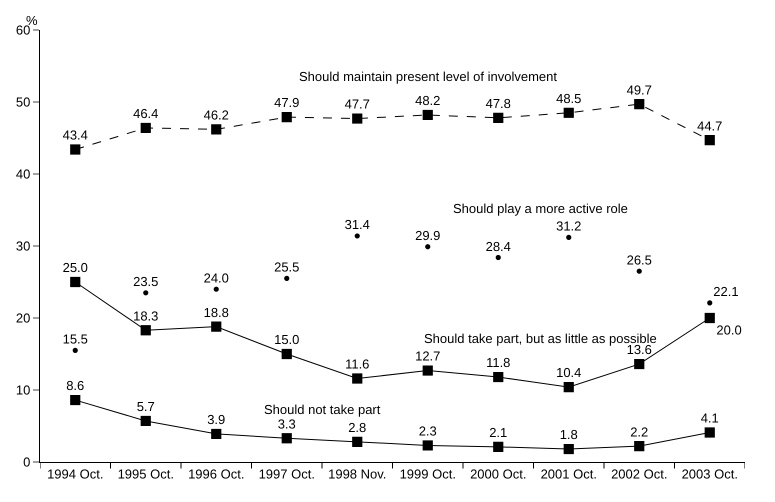  Describe the element at coordinates (287, 340) in the screenshot. I see `data-label: 15.0` at that location.